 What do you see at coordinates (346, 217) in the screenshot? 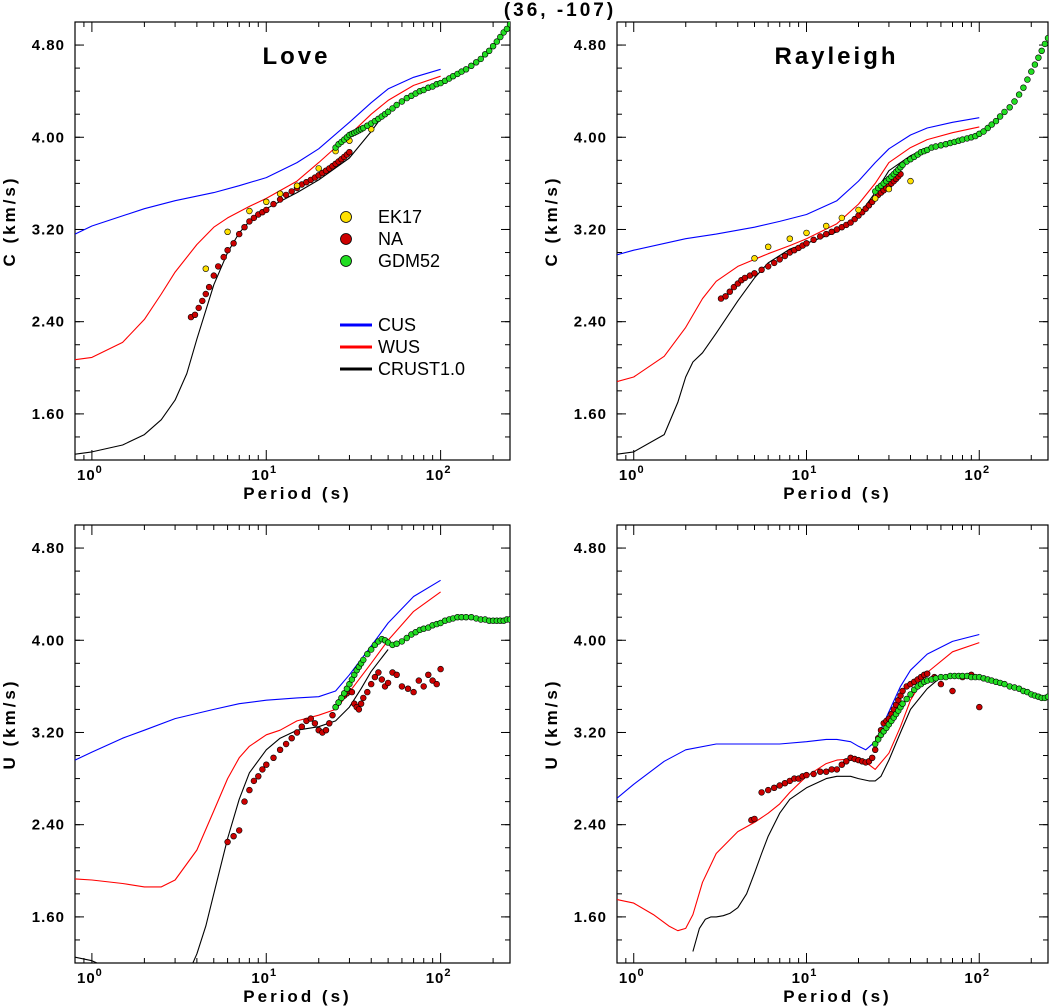
I see `legend-marker-ek17` at bounding box center [346, 217].